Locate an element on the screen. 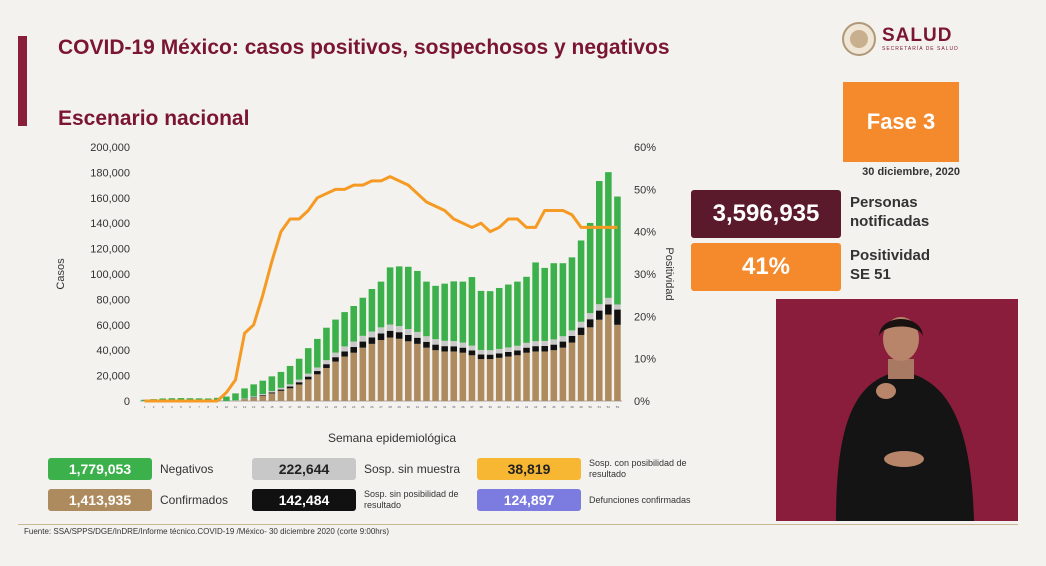 The image size is (1046, 566). legend-confirmados-value: 1,413,935 is located at coordinates (100, 500).